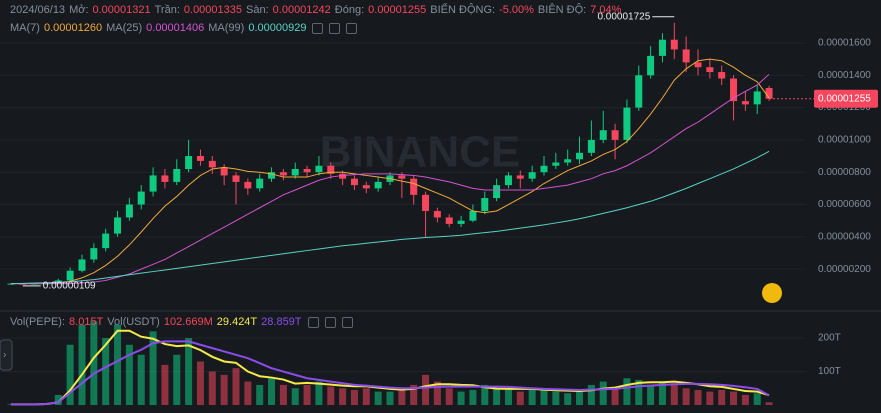 Image resolution: width=881 pixels, height=413 pixels. Describe the element at coordinates (397, 10) in the screenshot. I see `header-value: 0.00001255` at that location.